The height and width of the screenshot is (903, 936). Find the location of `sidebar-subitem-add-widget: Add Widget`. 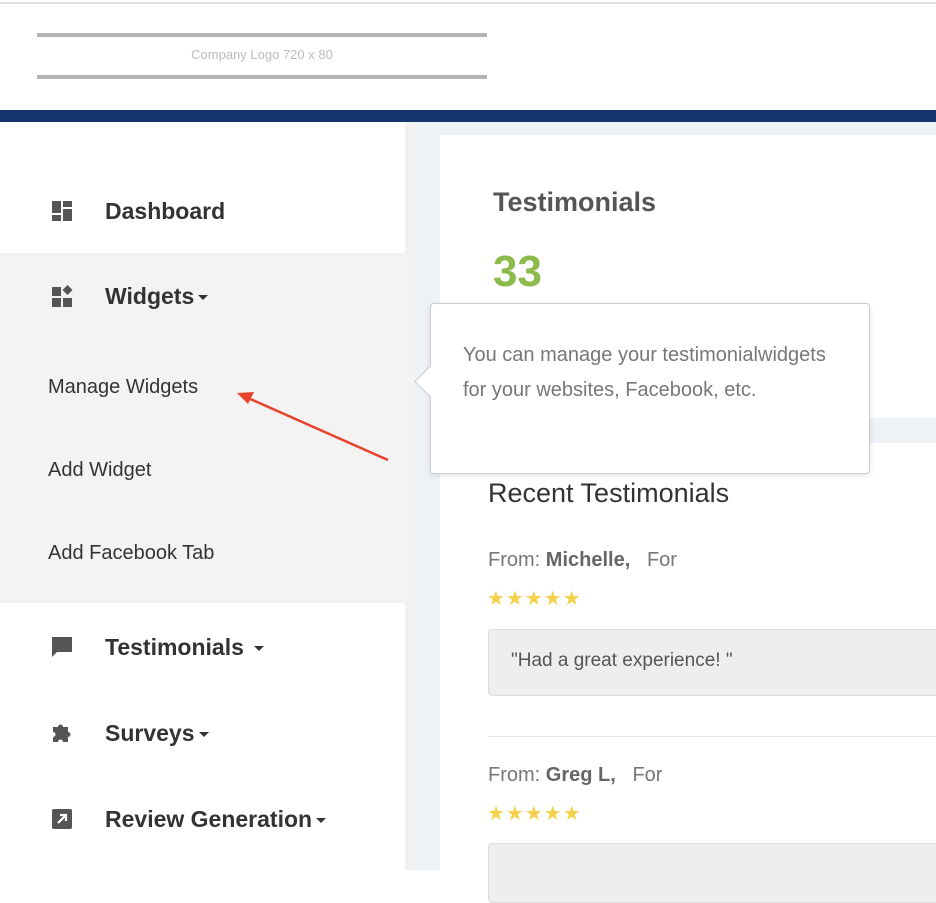

sidebar-subitem-add-widget: Add Widget is located at coordinates (100, 470).